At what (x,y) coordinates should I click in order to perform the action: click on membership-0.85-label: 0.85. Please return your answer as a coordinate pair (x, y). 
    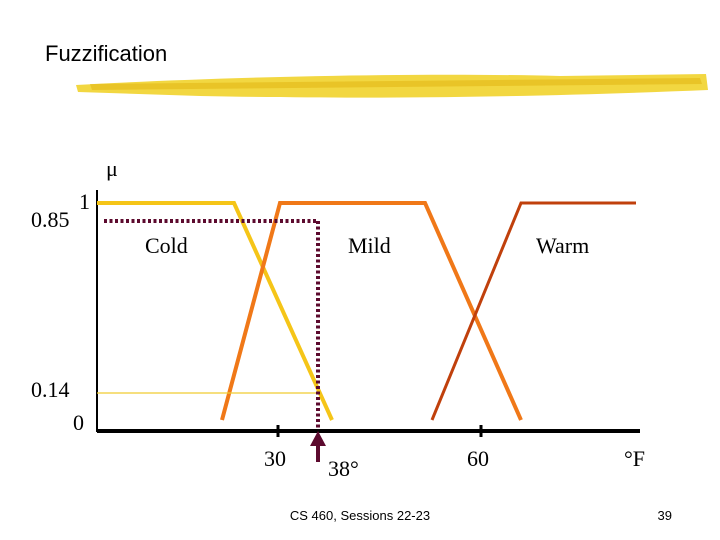
    Looking at the image, I should click on (50, 219).